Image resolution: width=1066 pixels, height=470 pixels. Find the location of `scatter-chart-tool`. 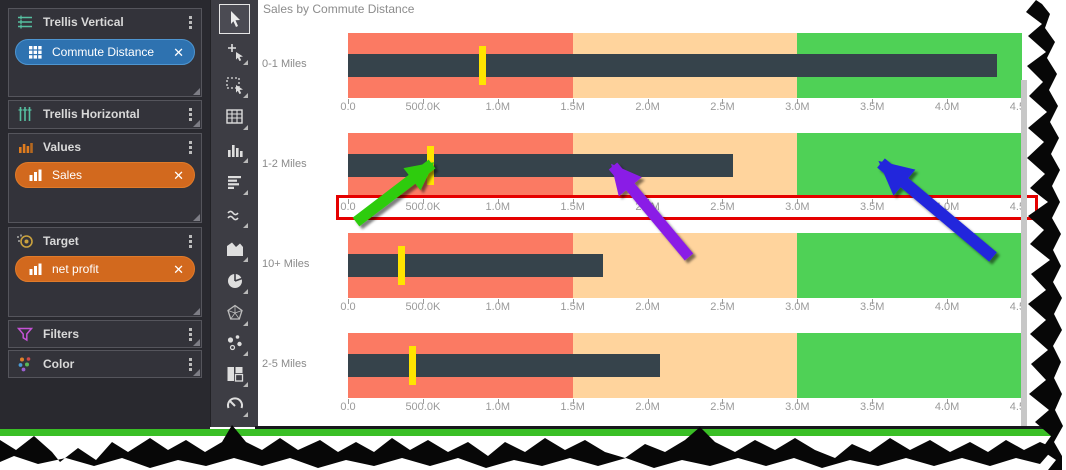

scatter-chart-tool is located at coordinates (234, 343).